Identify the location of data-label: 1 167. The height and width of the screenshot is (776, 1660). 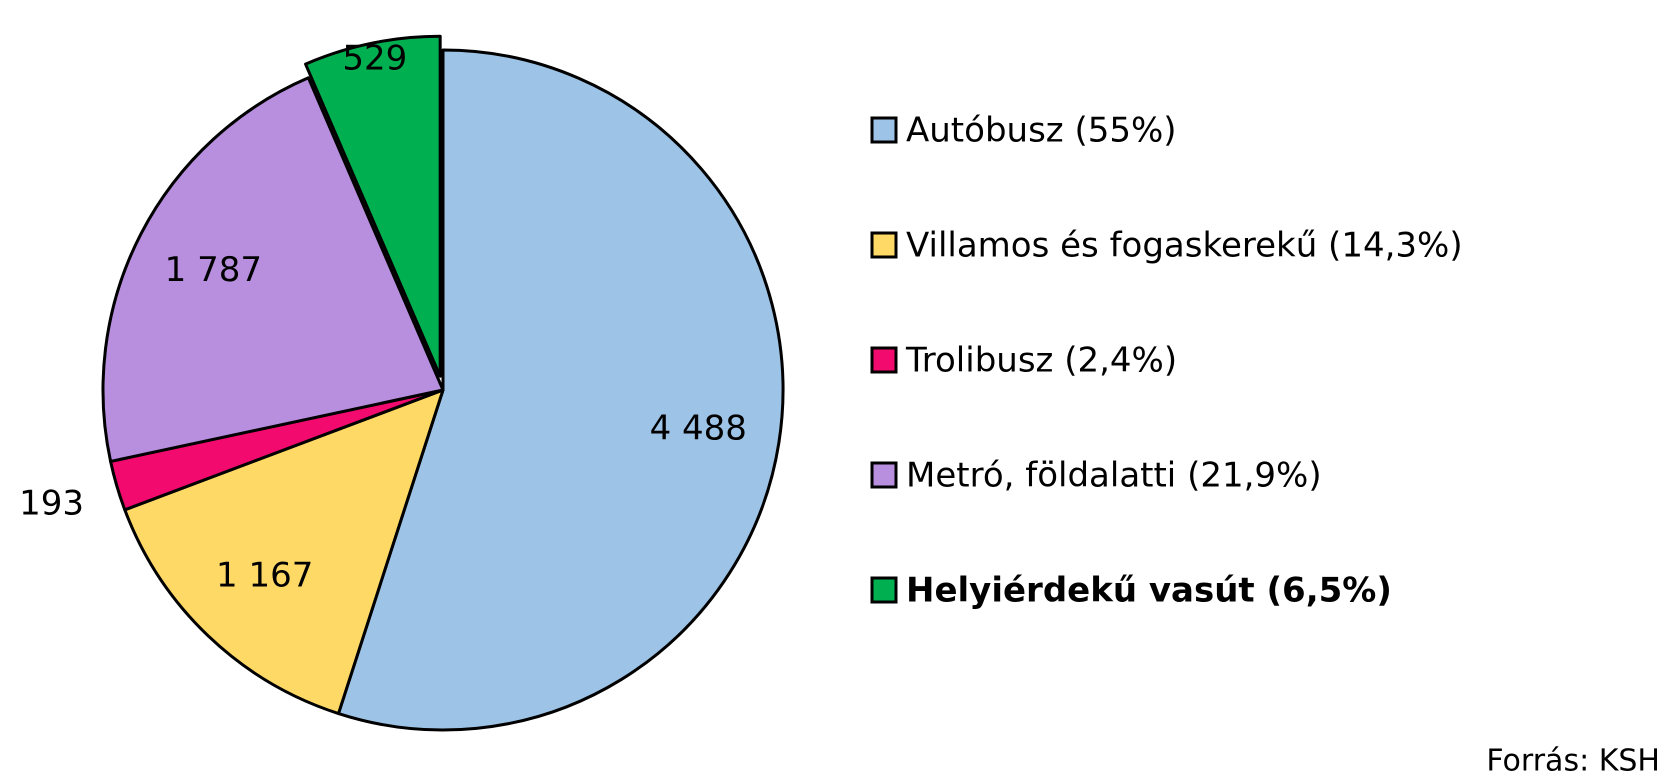
(264, 576).